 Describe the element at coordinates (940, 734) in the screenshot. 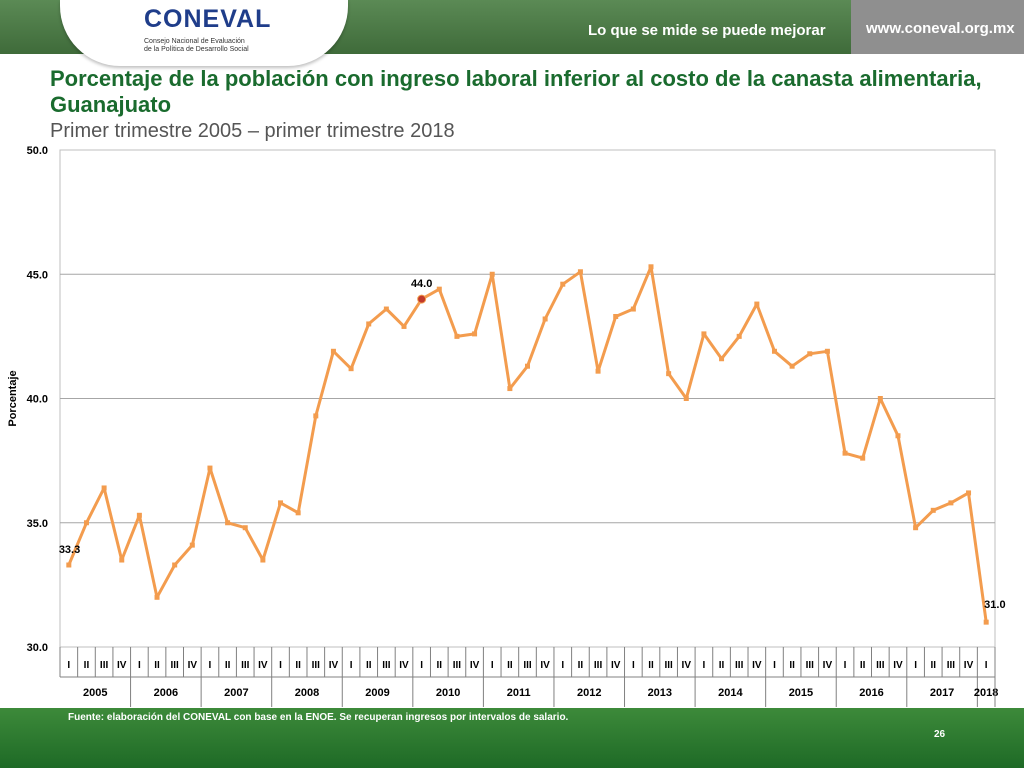

I see `page-number: 26` at that location.